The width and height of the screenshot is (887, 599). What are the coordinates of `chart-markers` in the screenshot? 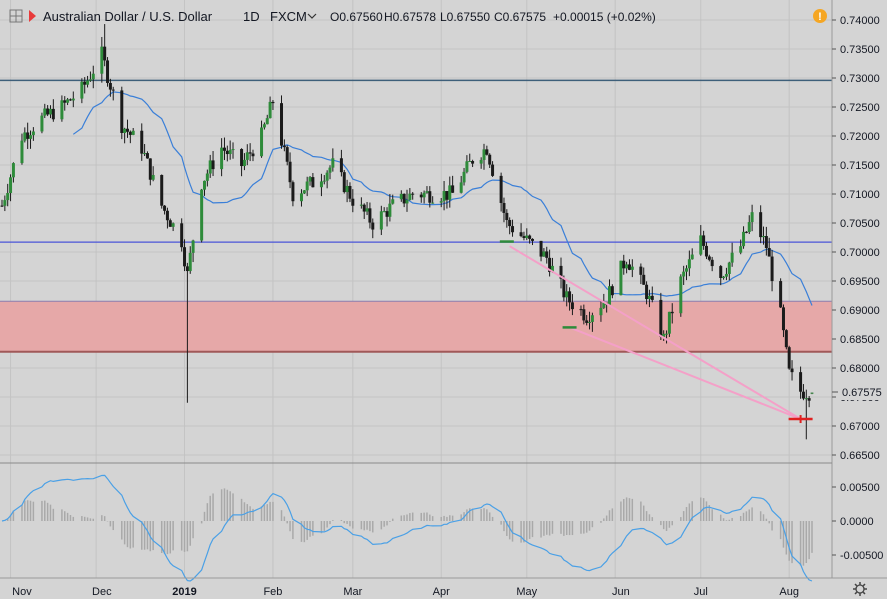 It's located at (656, 332).